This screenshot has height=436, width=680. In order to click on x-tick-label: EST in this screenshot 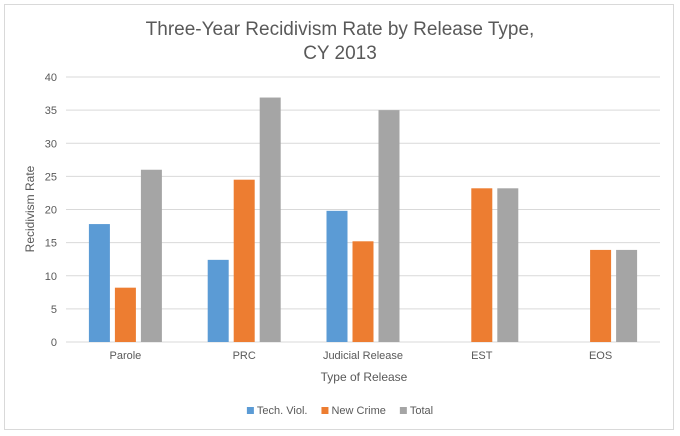, I will do `click(482, 356)`.